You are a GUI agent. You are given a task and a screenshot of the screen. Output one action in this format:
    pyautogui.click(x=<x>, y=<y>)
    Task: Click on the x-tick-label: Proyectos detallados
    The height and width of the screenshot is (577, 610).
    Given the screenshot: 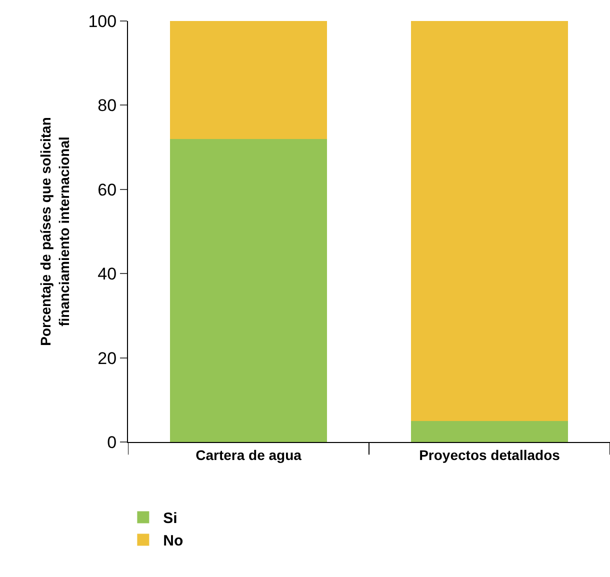 What is the action you would take?
    pyautogui.click(x=489, y=454)
    